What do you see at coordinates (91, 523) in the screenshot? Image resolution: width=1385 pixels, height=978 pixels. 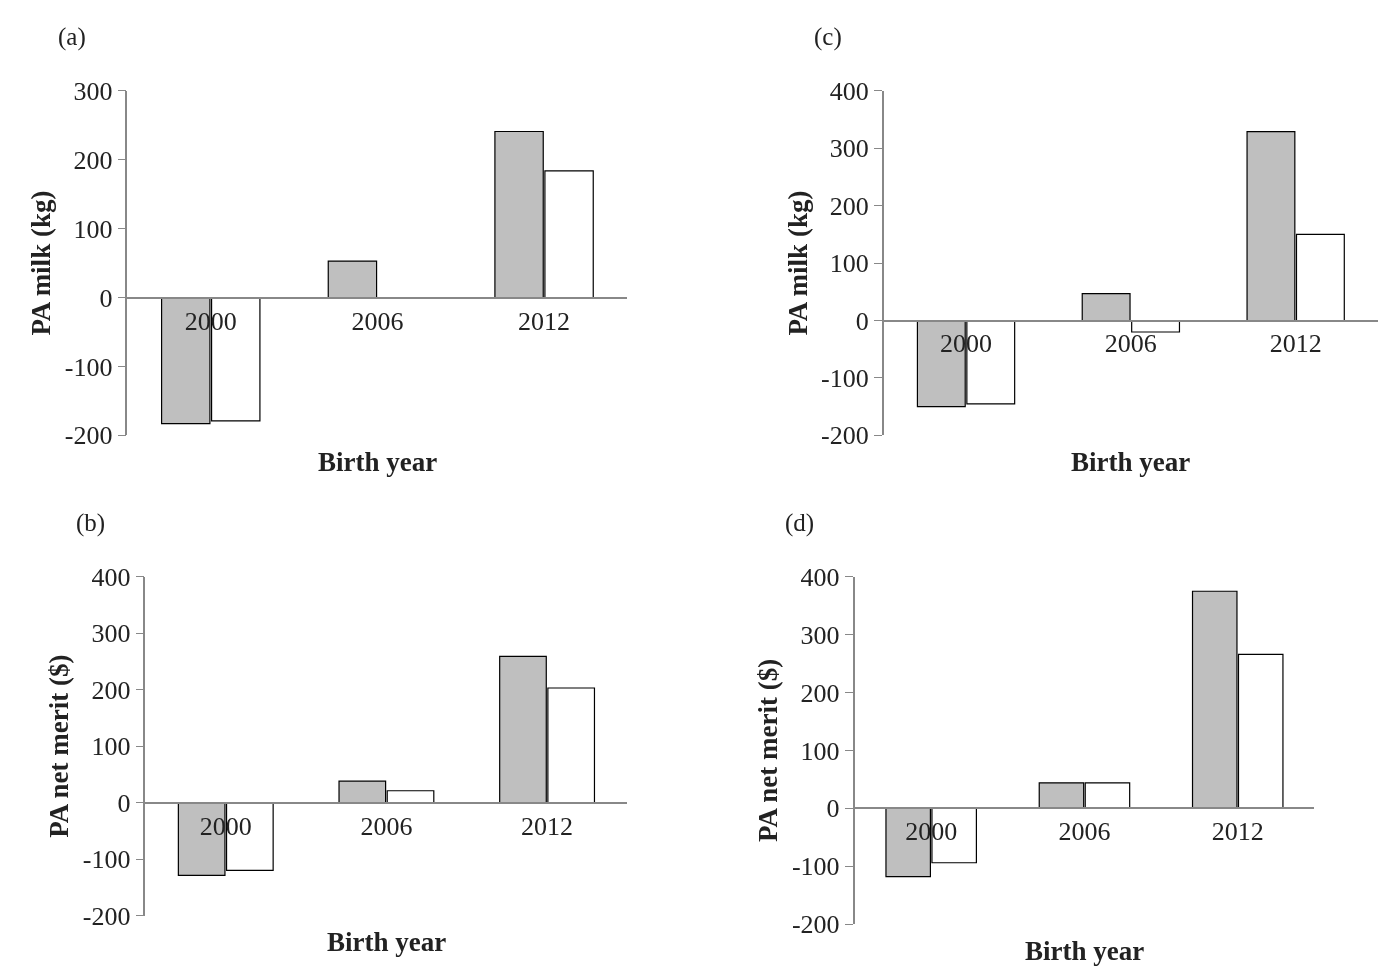 I see `chart-title: (b)` at bounding box center [91, 523].